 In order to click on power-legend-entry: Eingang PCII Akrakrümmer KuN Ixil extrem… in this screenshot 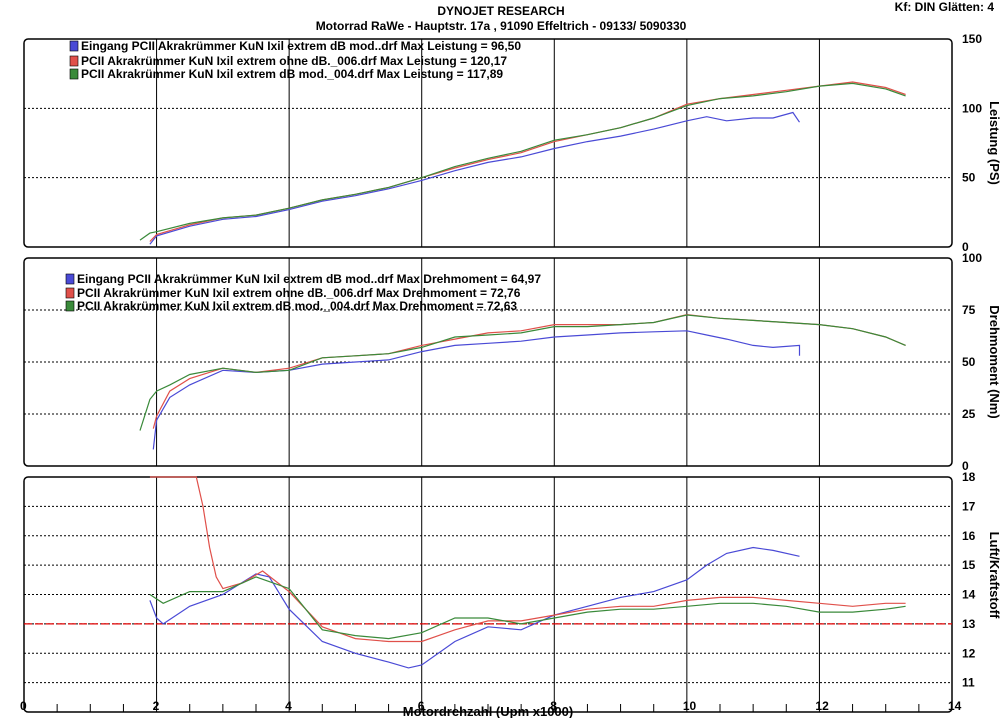, I will do `click(301, 46)`.